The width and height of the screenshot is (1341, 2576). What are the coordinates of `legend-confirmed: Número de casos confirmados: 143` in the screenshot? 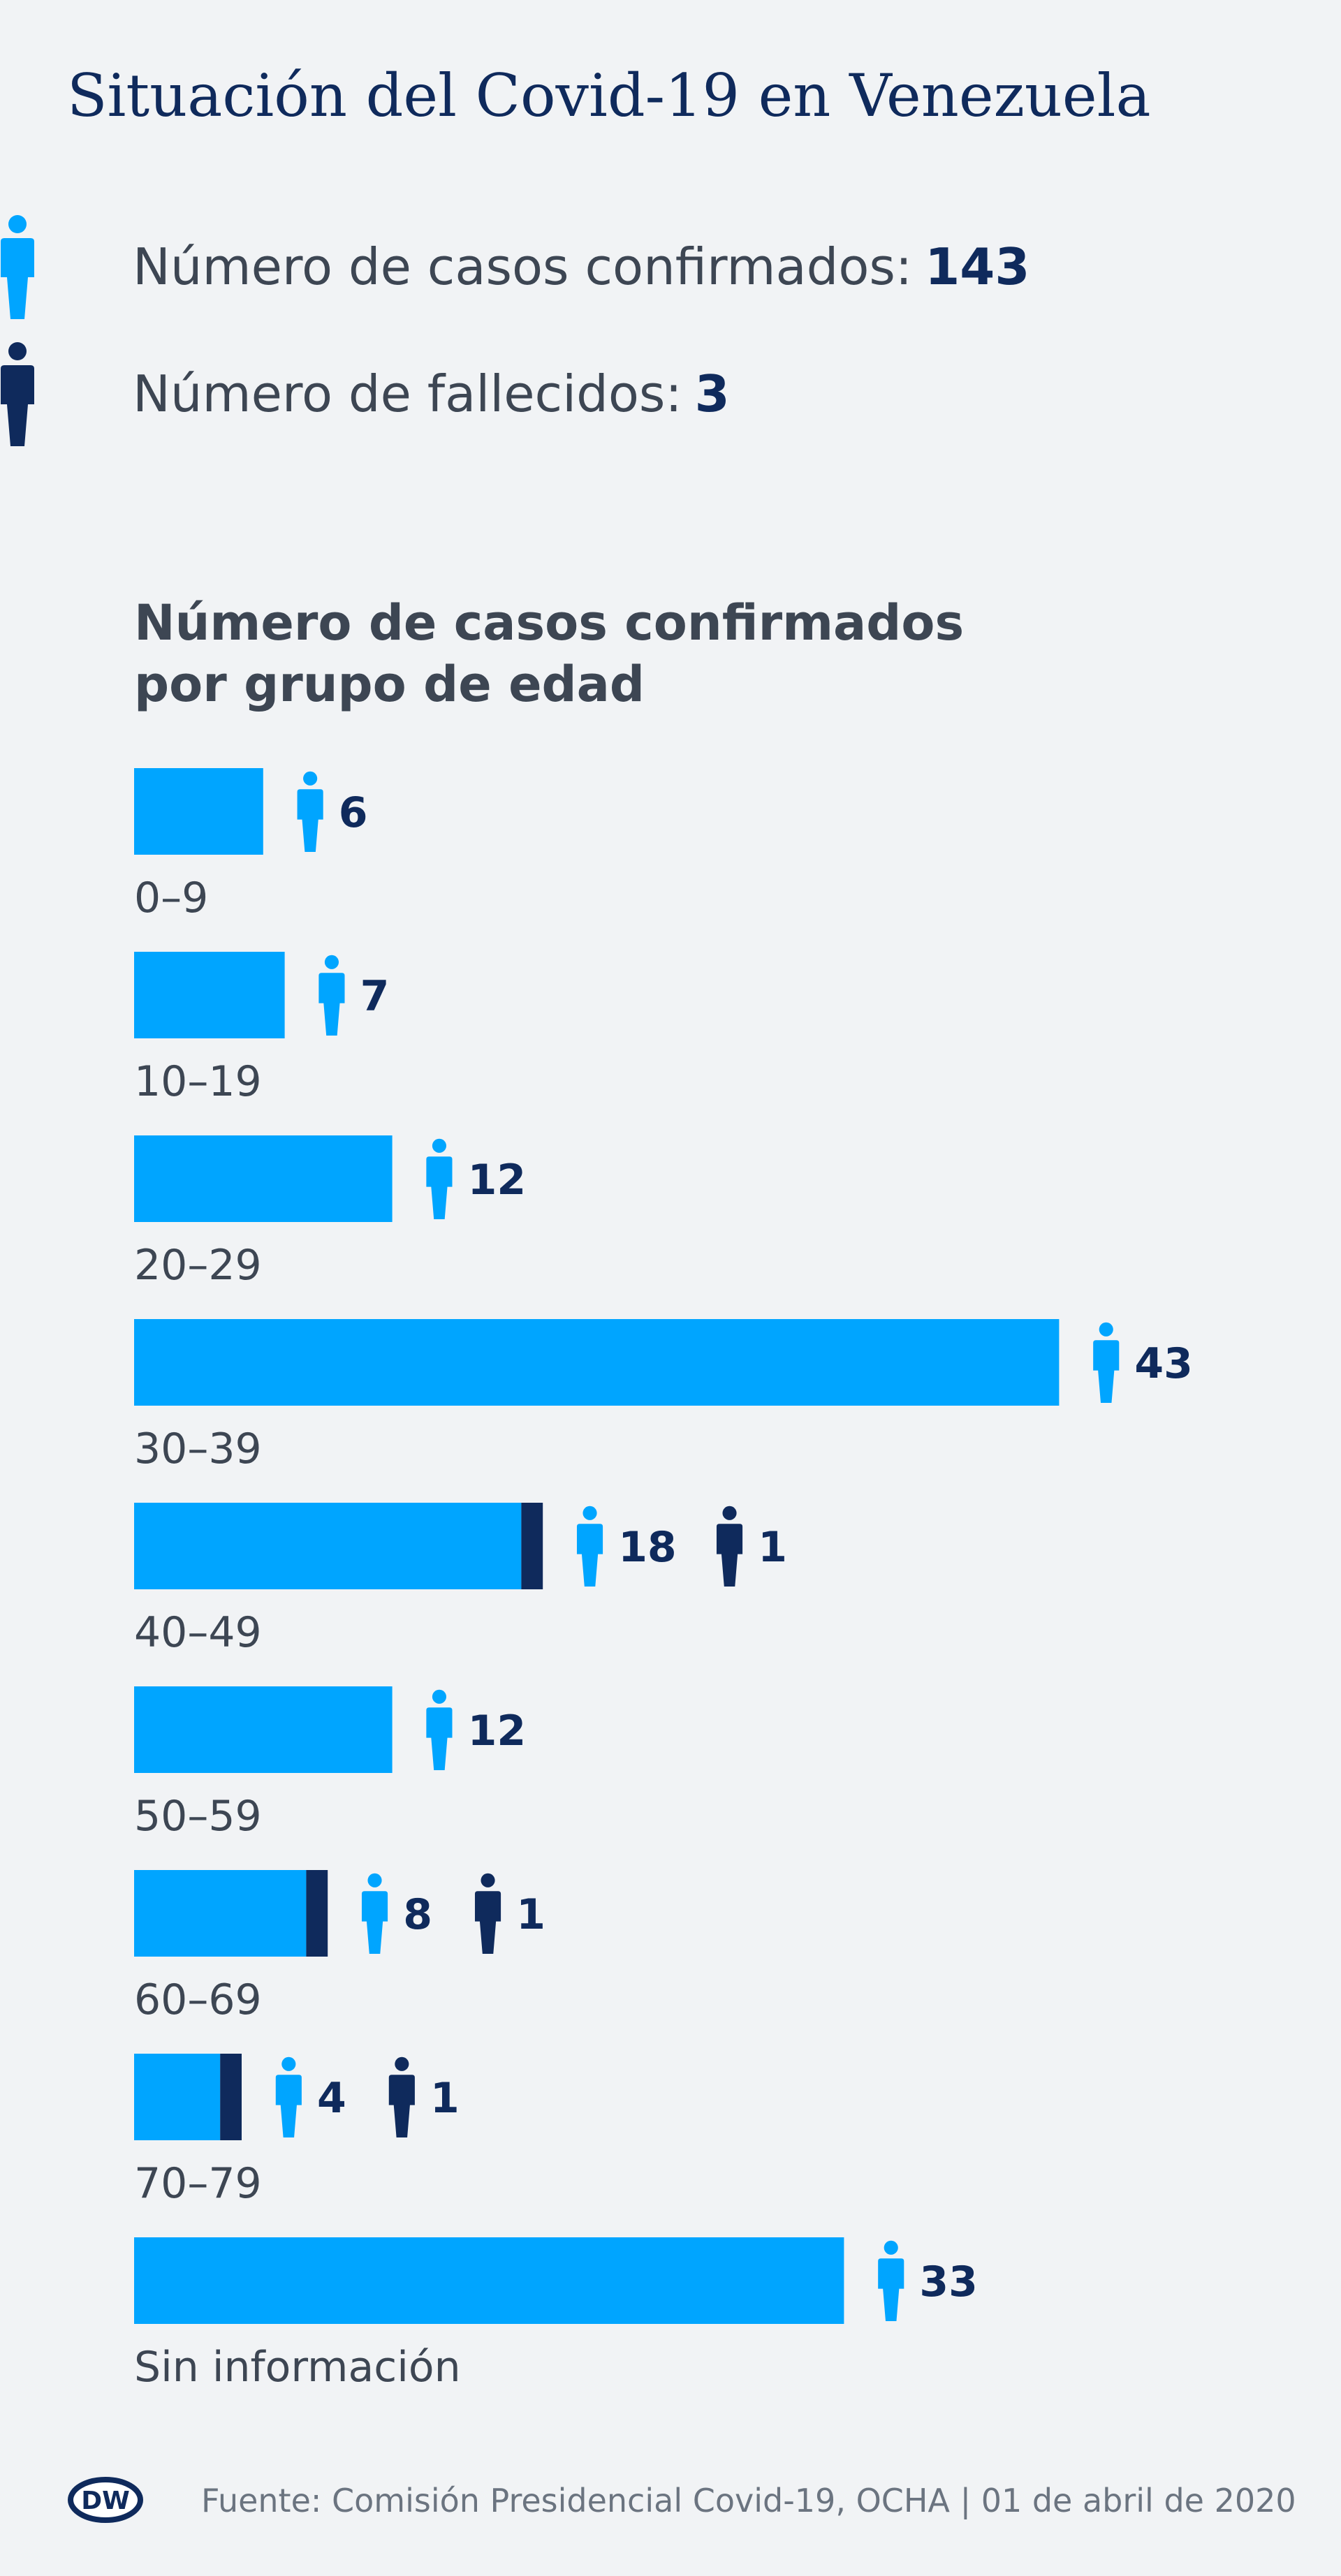 It's located at (516, 267).